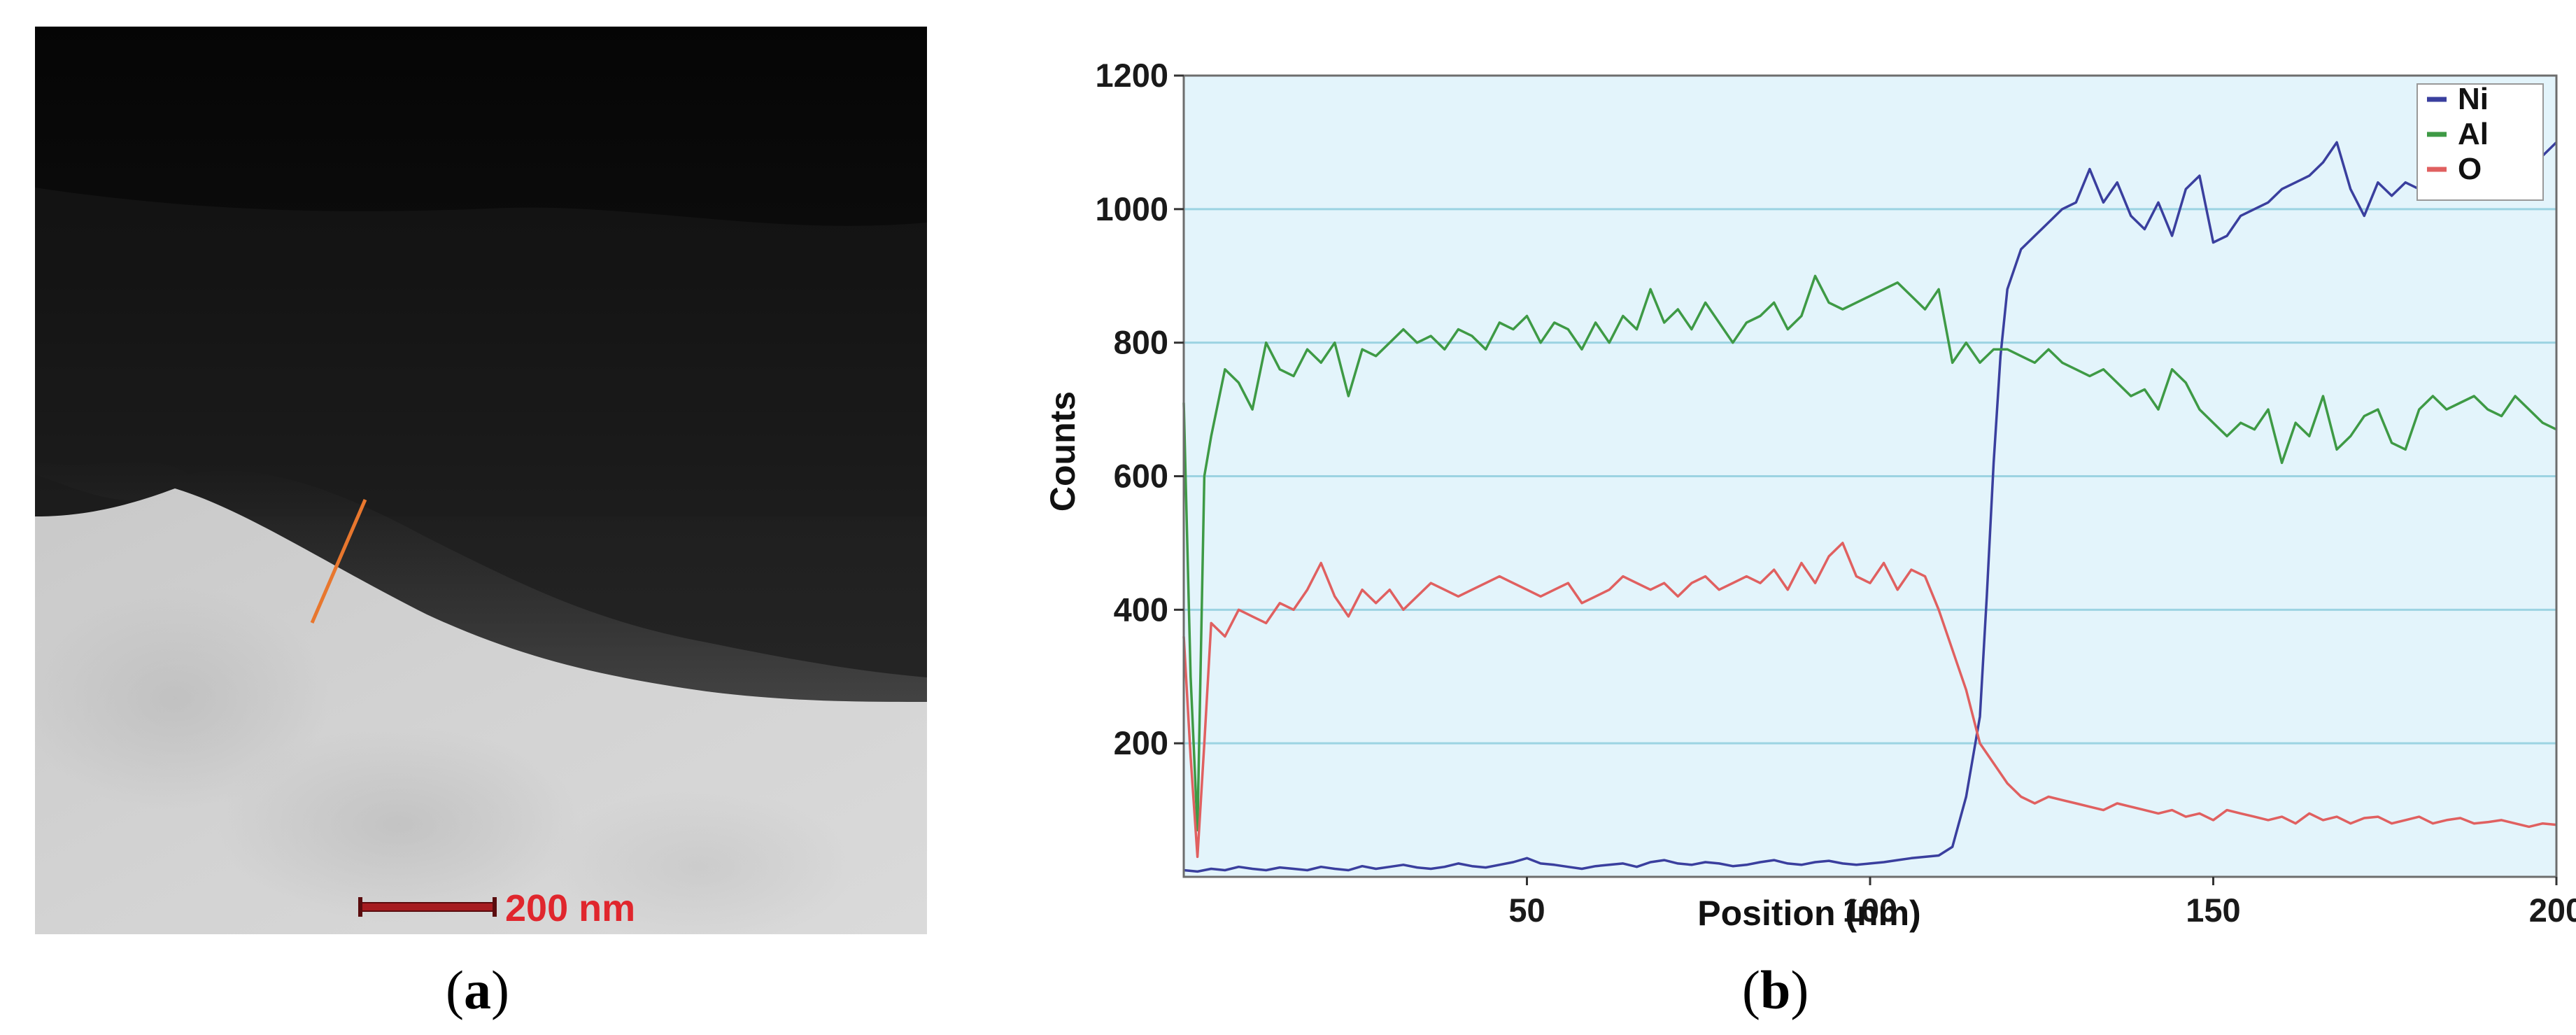 Image resolution: width=2576 pixels, height=1035 pixels. I want to click on legend-box, so click(2480, 142).